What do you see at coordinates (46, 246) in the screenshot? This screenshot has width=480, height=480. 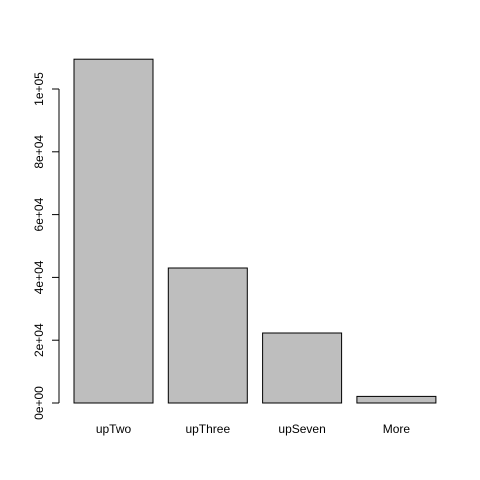 I see `y-axis: 0e+00 2e+04 4e+04 6e+04 8e+04 1e+05` at bounding box center [46, 246].